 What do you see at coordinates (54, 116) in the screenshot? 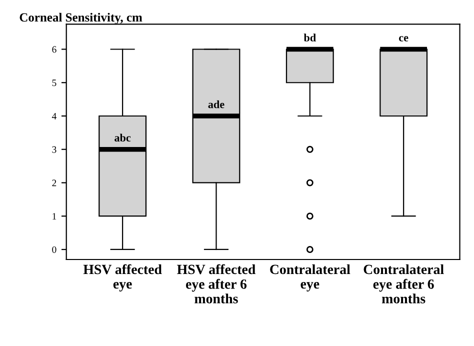
I see `y-tick-label: 4` at bounding box center [54, 116].